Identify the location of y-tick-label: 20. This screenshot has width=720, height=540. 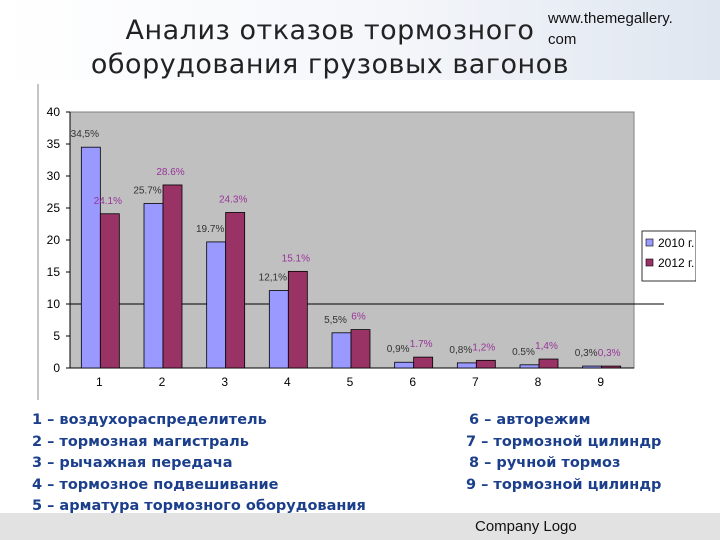
(54, 240).